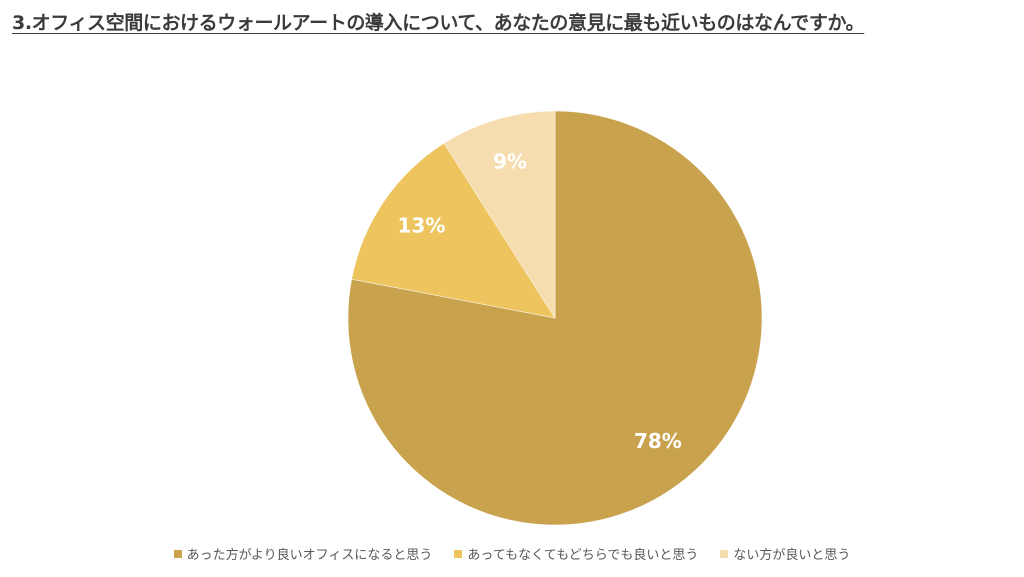 This screenshot has height=577, width=1024. Describe the element at coordinates (583, 555) in the screenshot. I see `legend-label-1: あってもなくてもどちらでも良いと思う` at that location.